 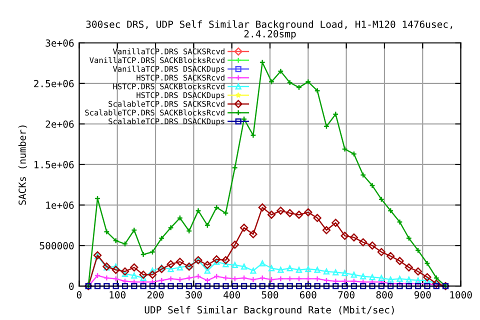 What do you see at coordinates (57, 246) in the screenshot?
I see `y-tick-label: 500000` at bounding box center [57, 246].